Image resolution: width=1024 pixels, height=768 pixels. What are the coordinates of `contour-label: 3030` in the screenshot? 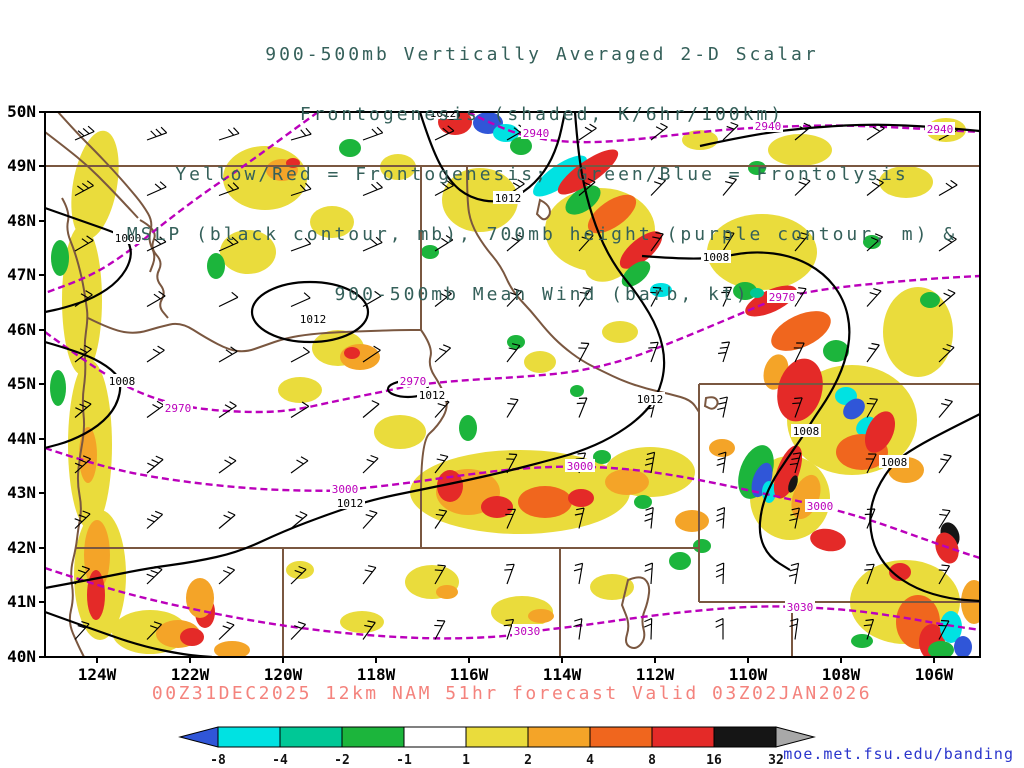 It's located at (527, 631).